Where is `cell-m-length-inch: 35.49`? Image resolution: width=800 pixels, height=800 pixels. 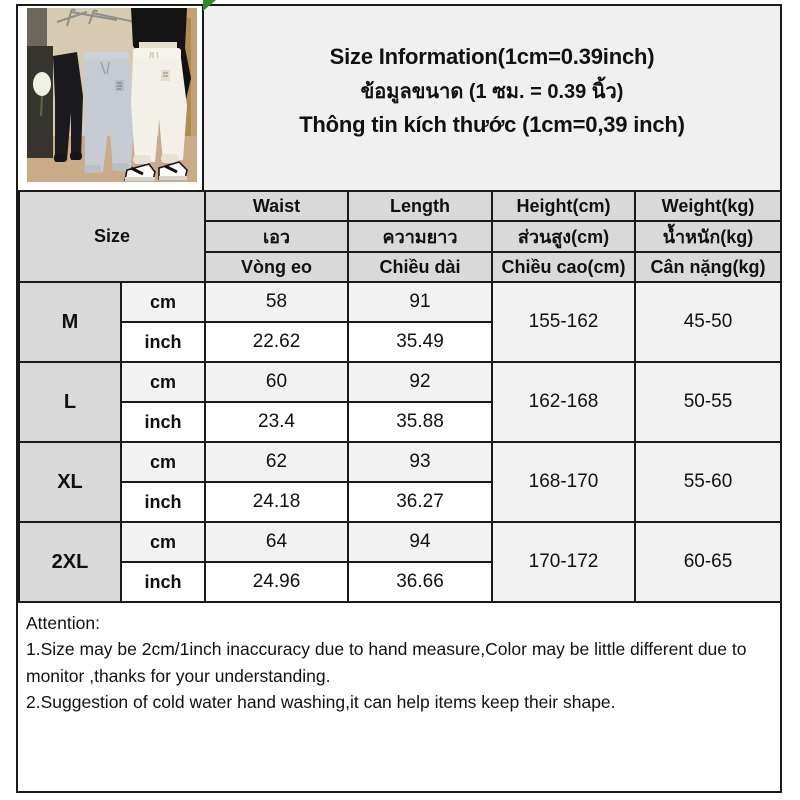
cell-m-length-inch: 35.49 is located at coordinates (420, 342).